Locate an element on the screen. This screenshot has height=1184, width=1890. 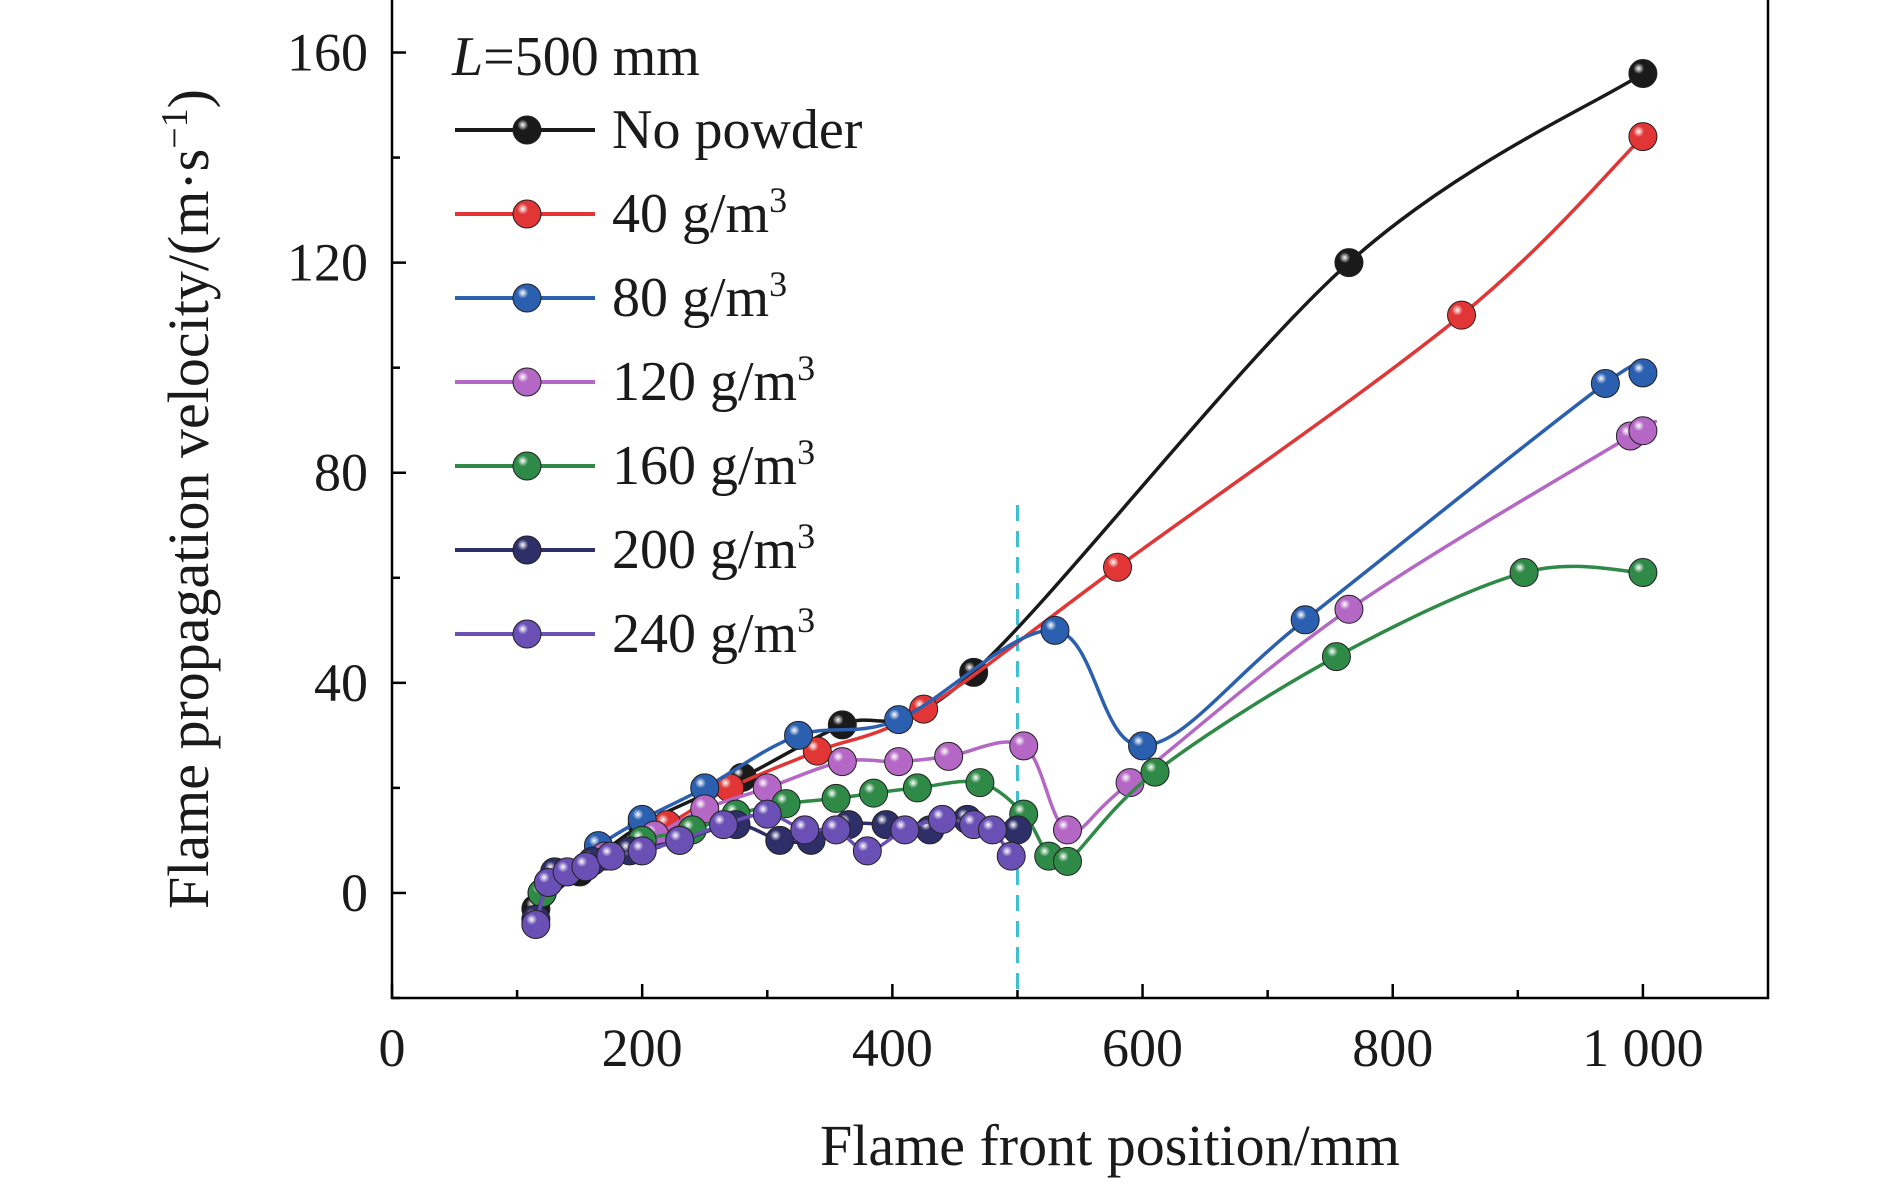
y-tick-label: 40 is located at coordinates (341, 683).